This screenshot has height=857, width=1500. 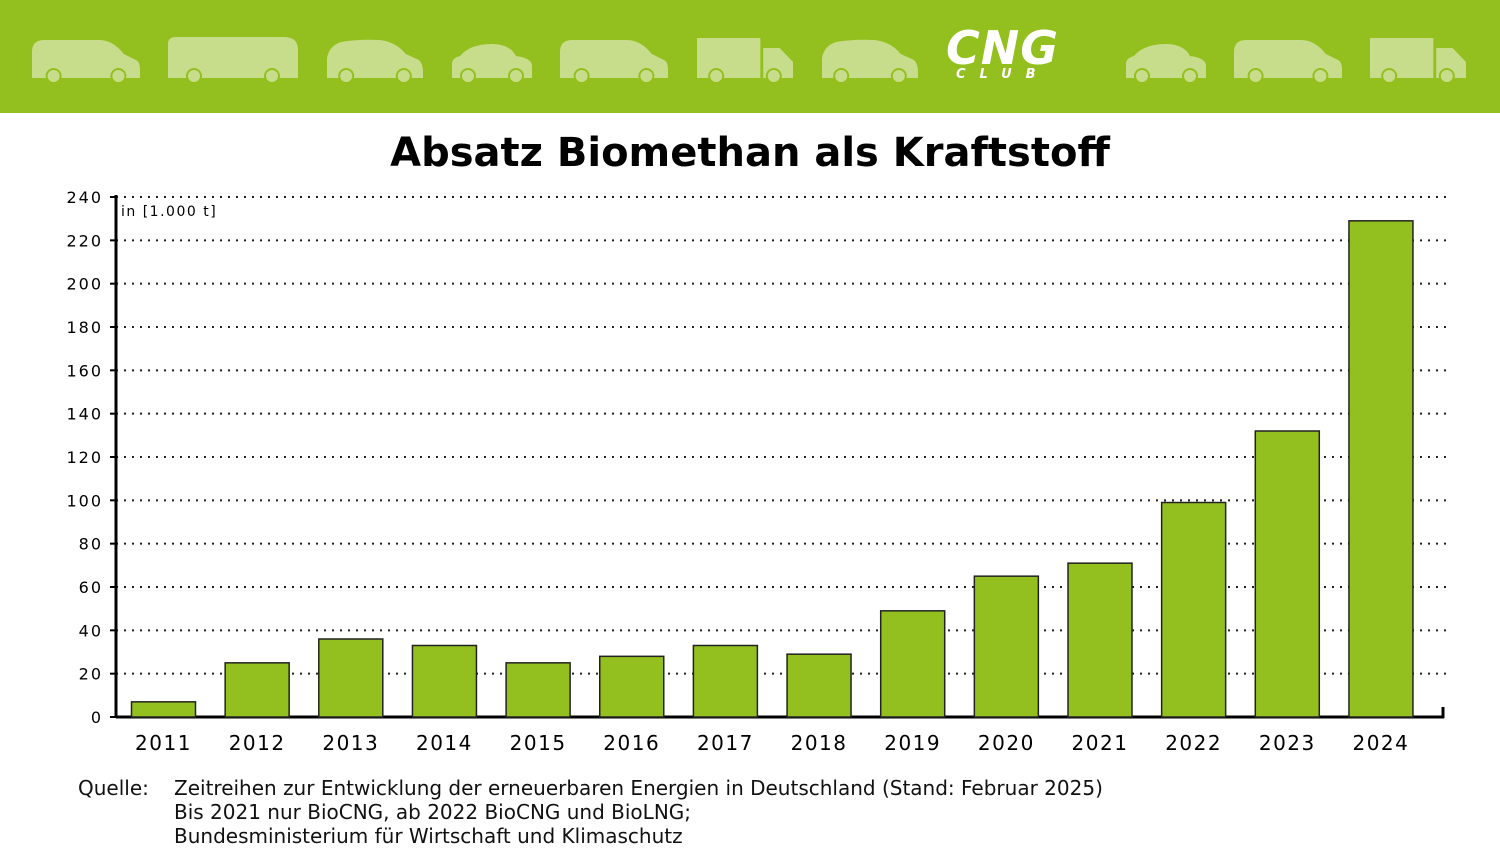 I want to click on bar-2021, so click(x=1100, y=640).